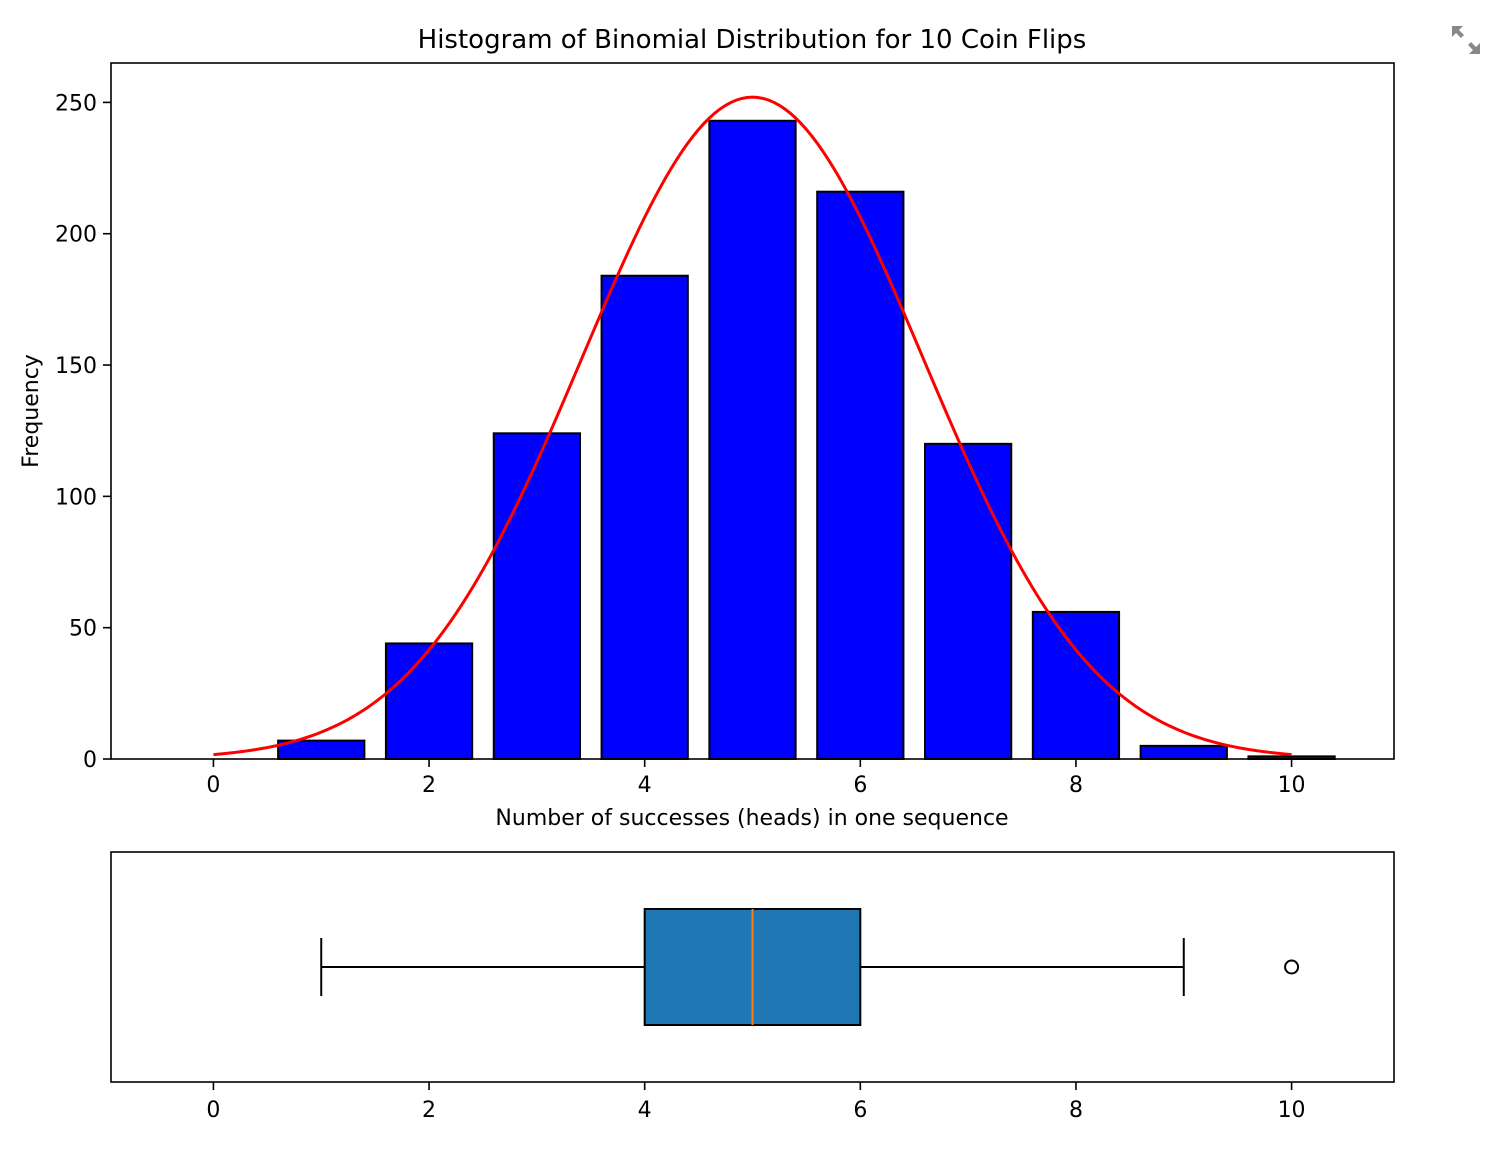 The height and width of the screenshot is (1156, 1500). I want to click on y-tick-label: 0, so click(90, 760).